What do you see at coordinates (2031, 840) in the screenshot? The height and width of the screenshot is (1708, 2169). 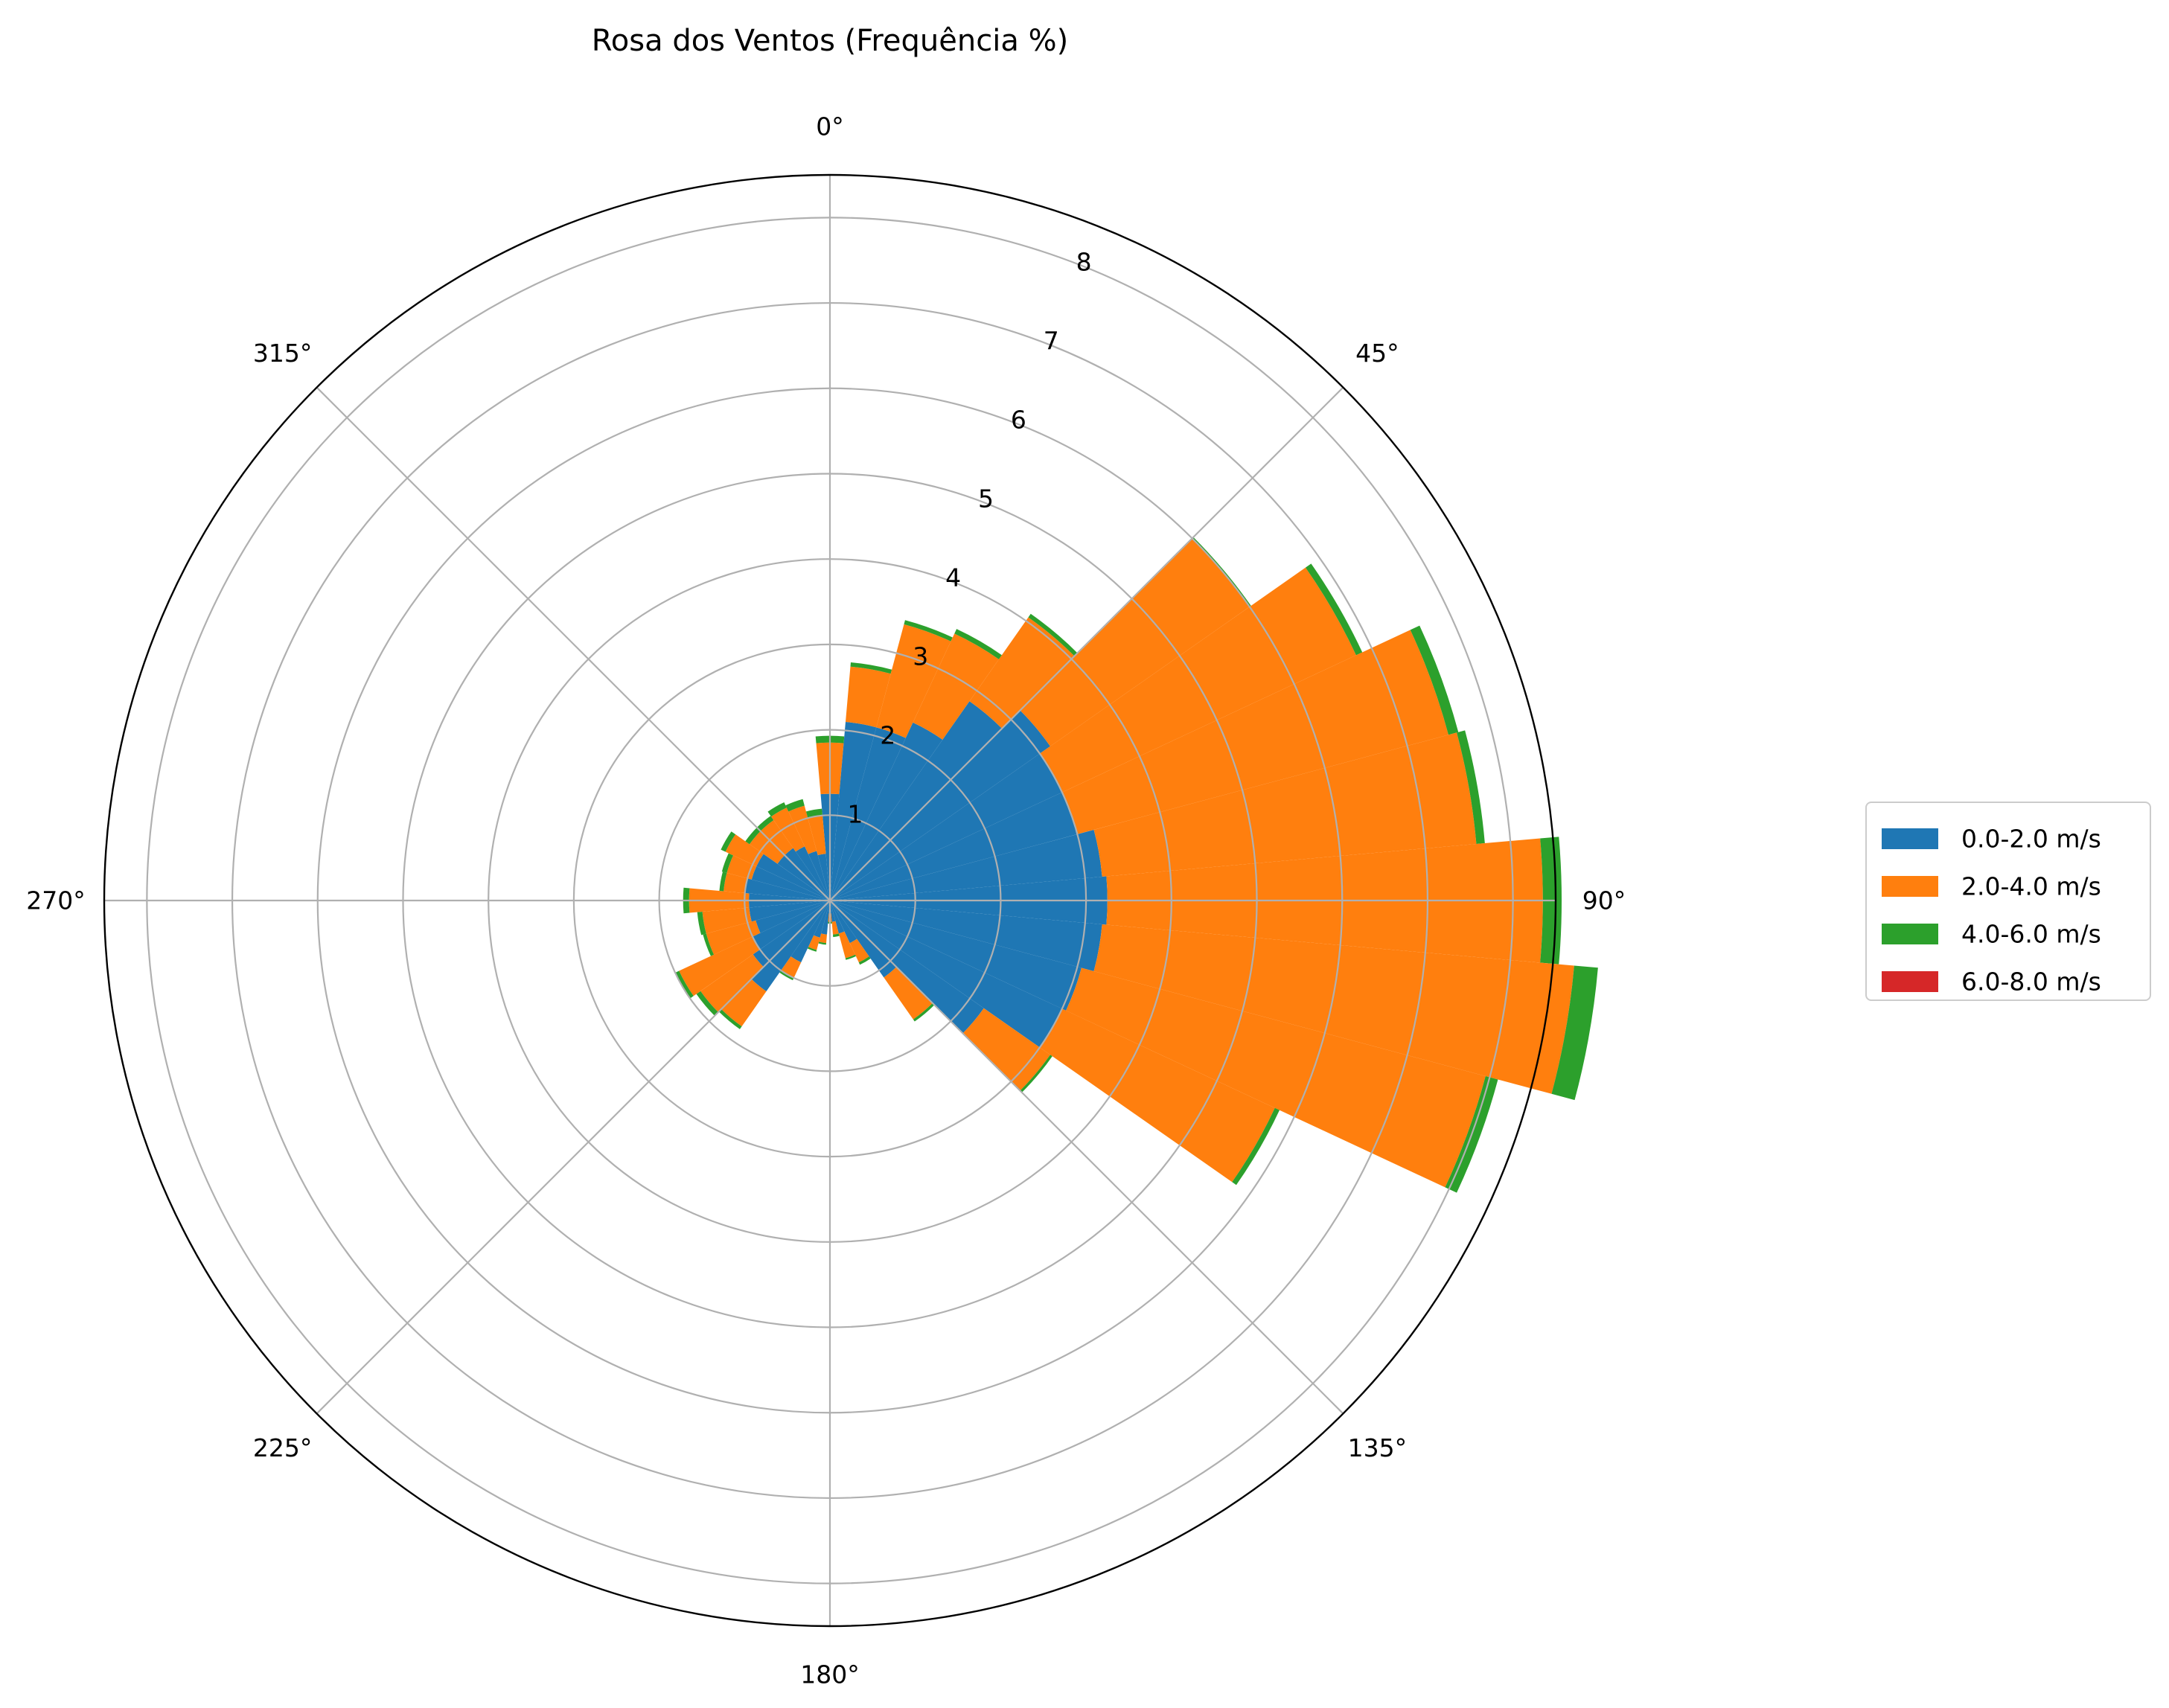 I see `legend-label-0: 0.0-2.0 m/s` at bounding box center [2031, 840].